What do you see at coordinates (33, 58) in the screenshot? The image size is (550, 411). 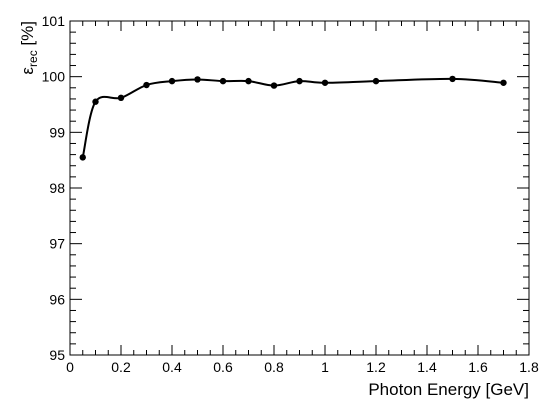 I see `y-axis-title-subscript: rec` at bounding box center [33, 58].